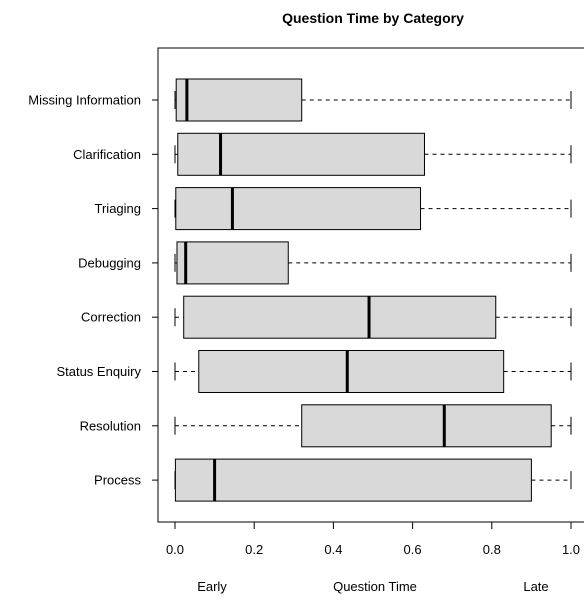 This screenshot has width=584, height=600. I want to click on x-tick-label: 0.6, so click(413, 549).